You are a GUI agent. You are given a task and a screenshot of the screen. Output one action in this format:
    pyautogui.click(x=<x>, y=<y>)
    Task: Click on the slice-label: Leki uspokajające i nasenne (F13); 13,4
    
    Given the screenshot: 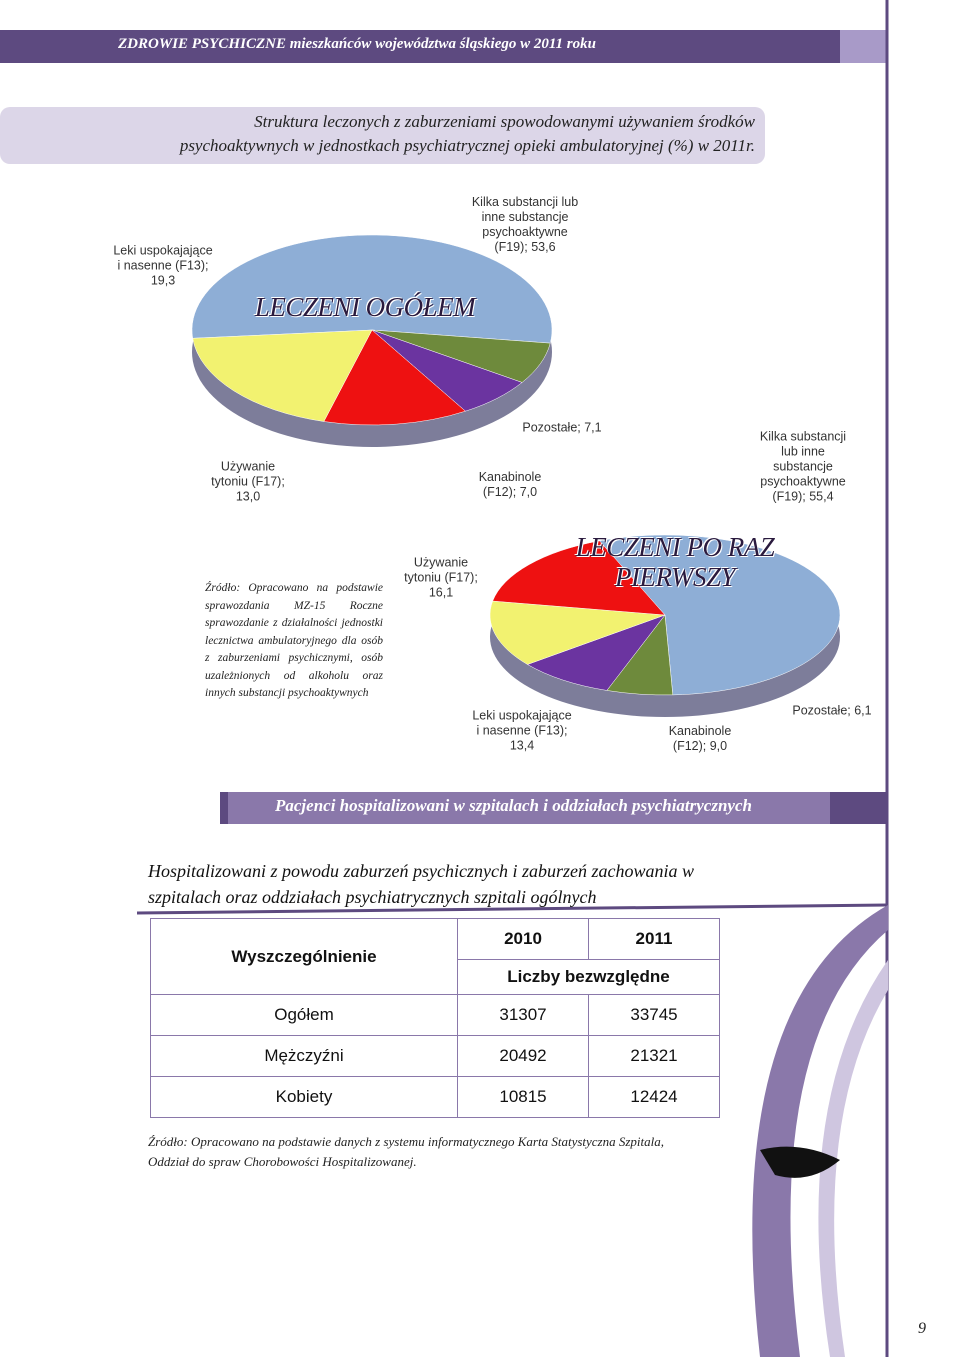 What is the action you would take?
    pyautogui.click(x=522, y=730)
    